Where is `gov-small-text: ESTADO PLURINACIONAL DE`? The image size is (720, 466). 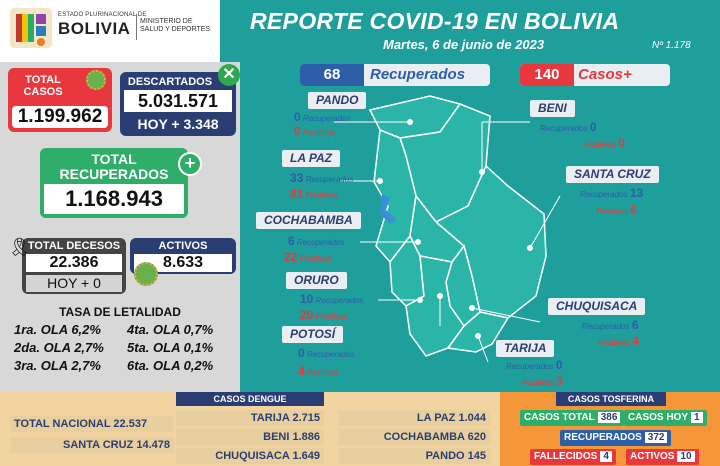
gov-small-text: ESTADO PLURINACIONAL DE is located at coordinates (102, 15).